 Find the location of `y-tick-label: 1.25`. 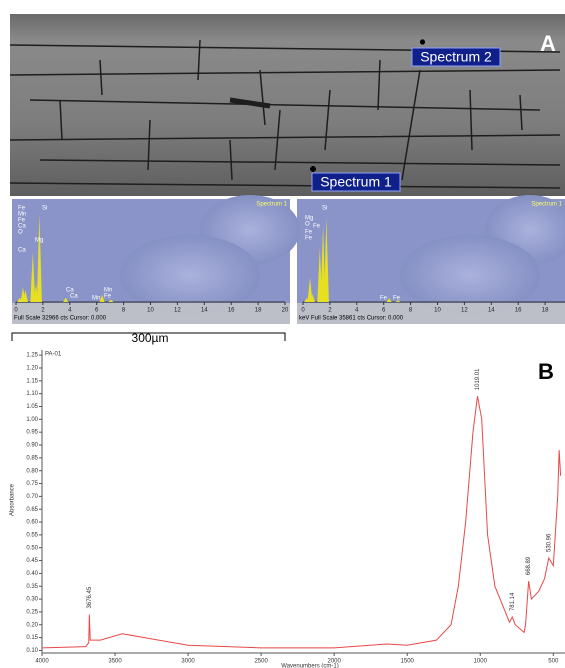

y-tick-label: 1.25 is located at coordinates (32, 356).